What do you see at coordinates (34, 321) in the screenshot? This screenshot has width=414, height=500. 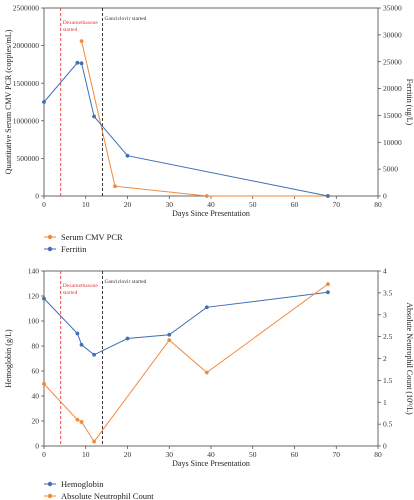 I see `y-left-tick-label: 100` at bounding box center [34, 321].